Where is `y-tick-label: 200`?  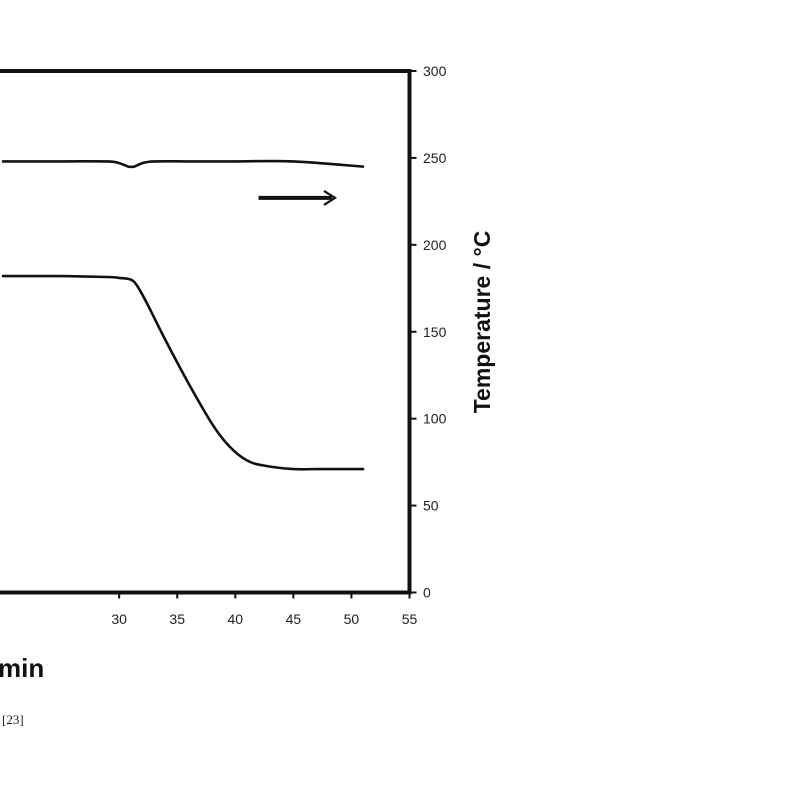 y-tick-label: 200 is located at coordinates (435, 245).